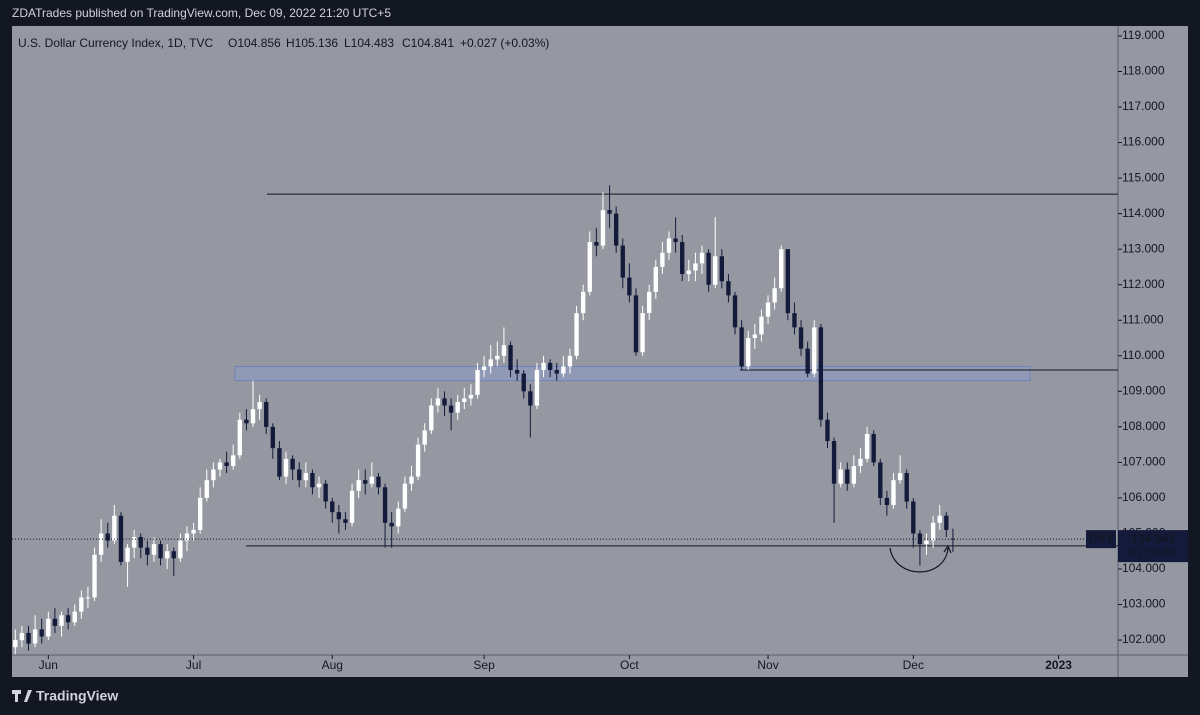 The image size is (1200, 715). I want to click on x-tick-label: Sep, so click(484, 665).